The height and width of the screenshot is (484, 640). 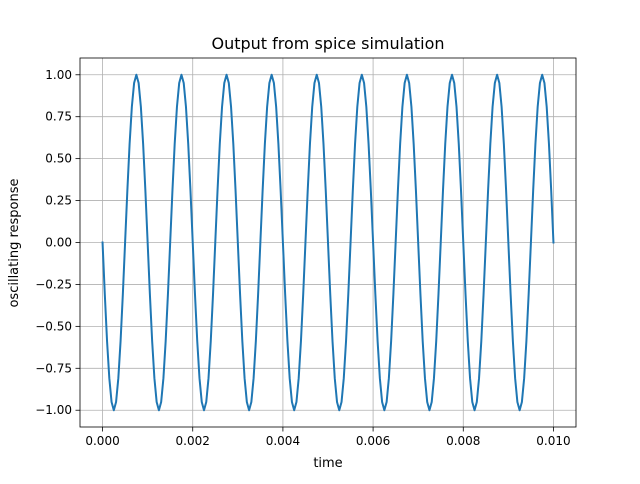 I want to click on y-tick-label: 0.75, so click(x=58, y=117).